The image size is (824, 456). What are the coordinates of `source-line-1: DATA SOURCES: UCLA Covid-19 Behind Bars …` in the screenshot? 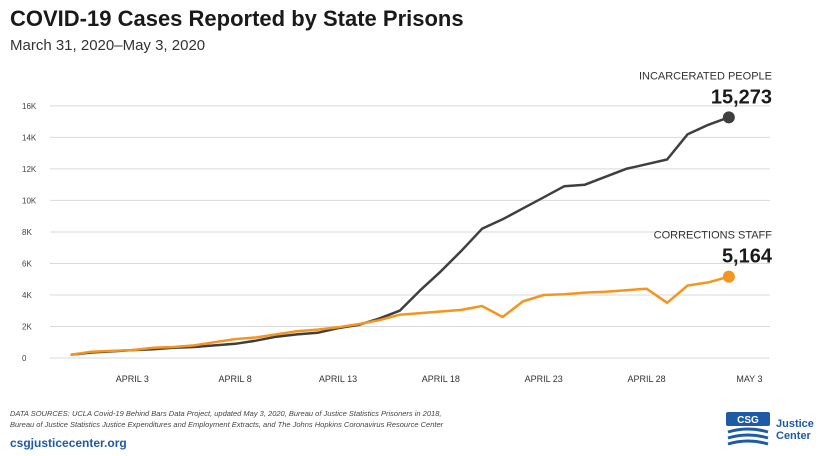 It's located at (226, 413).